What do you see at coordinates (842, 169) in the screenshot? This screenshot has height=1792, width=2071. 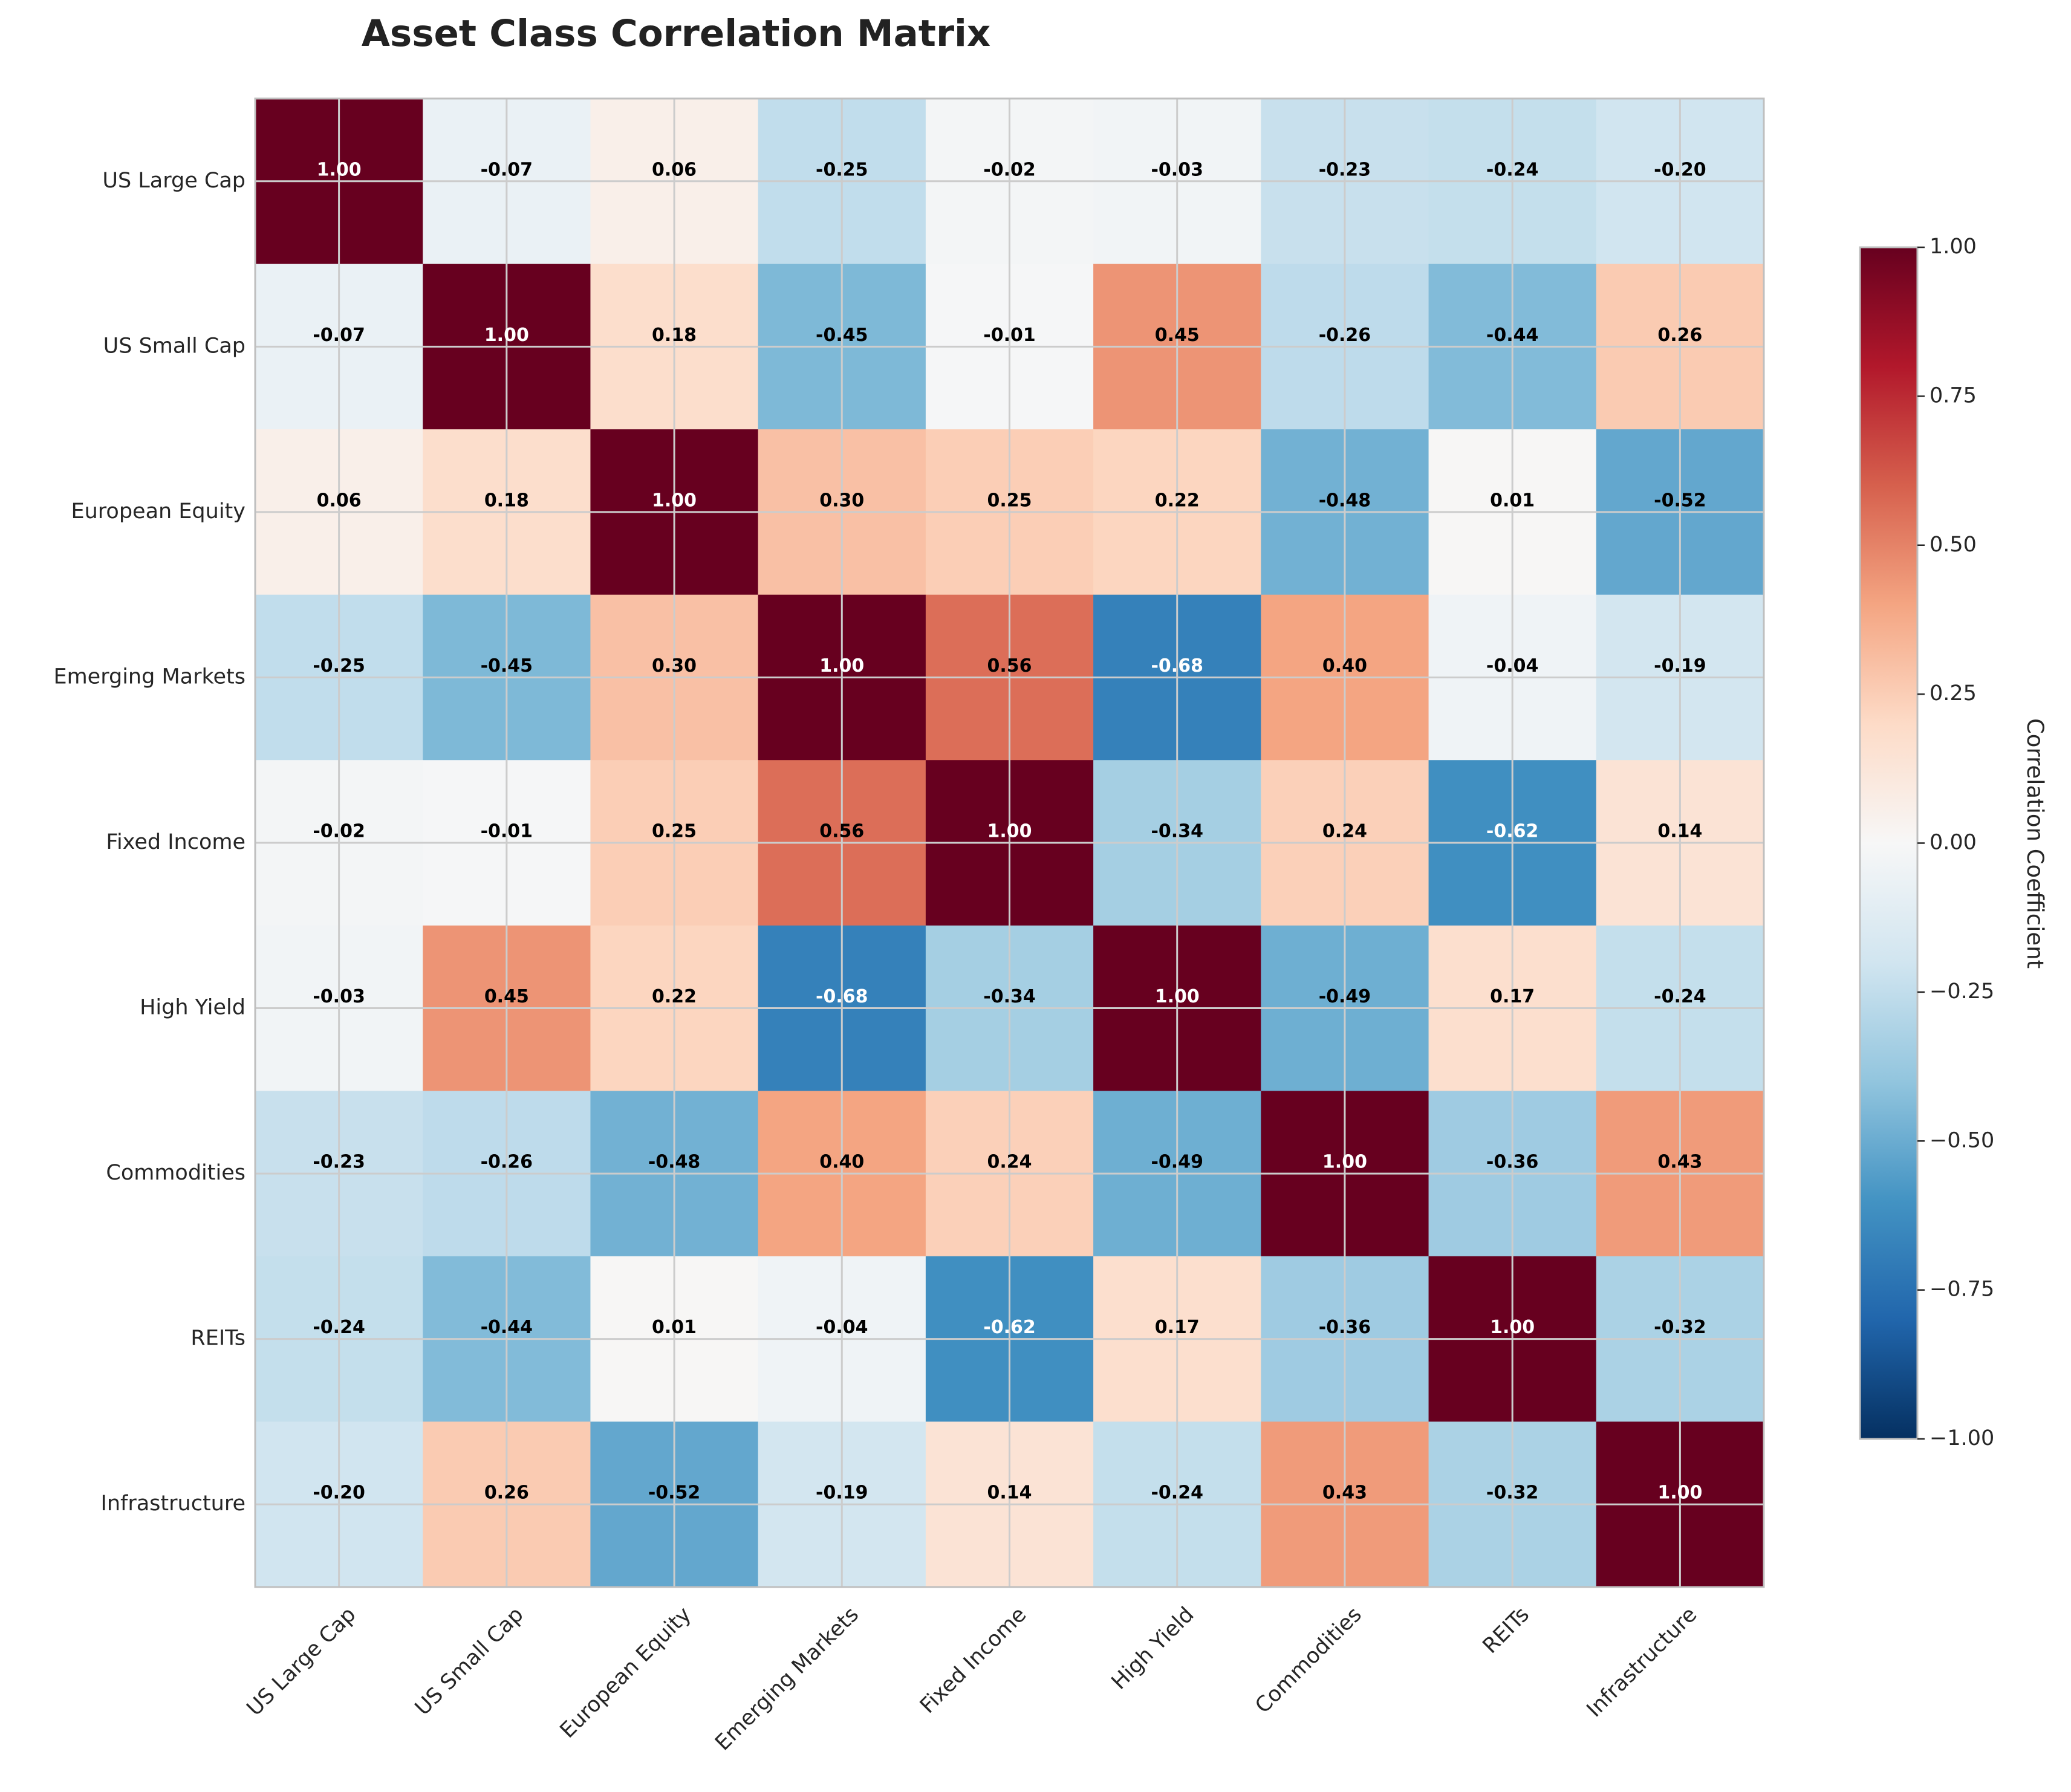 I see `cell-value-us-large-cap-emerging-markets: -0.25` at bounding box center [842, 169].